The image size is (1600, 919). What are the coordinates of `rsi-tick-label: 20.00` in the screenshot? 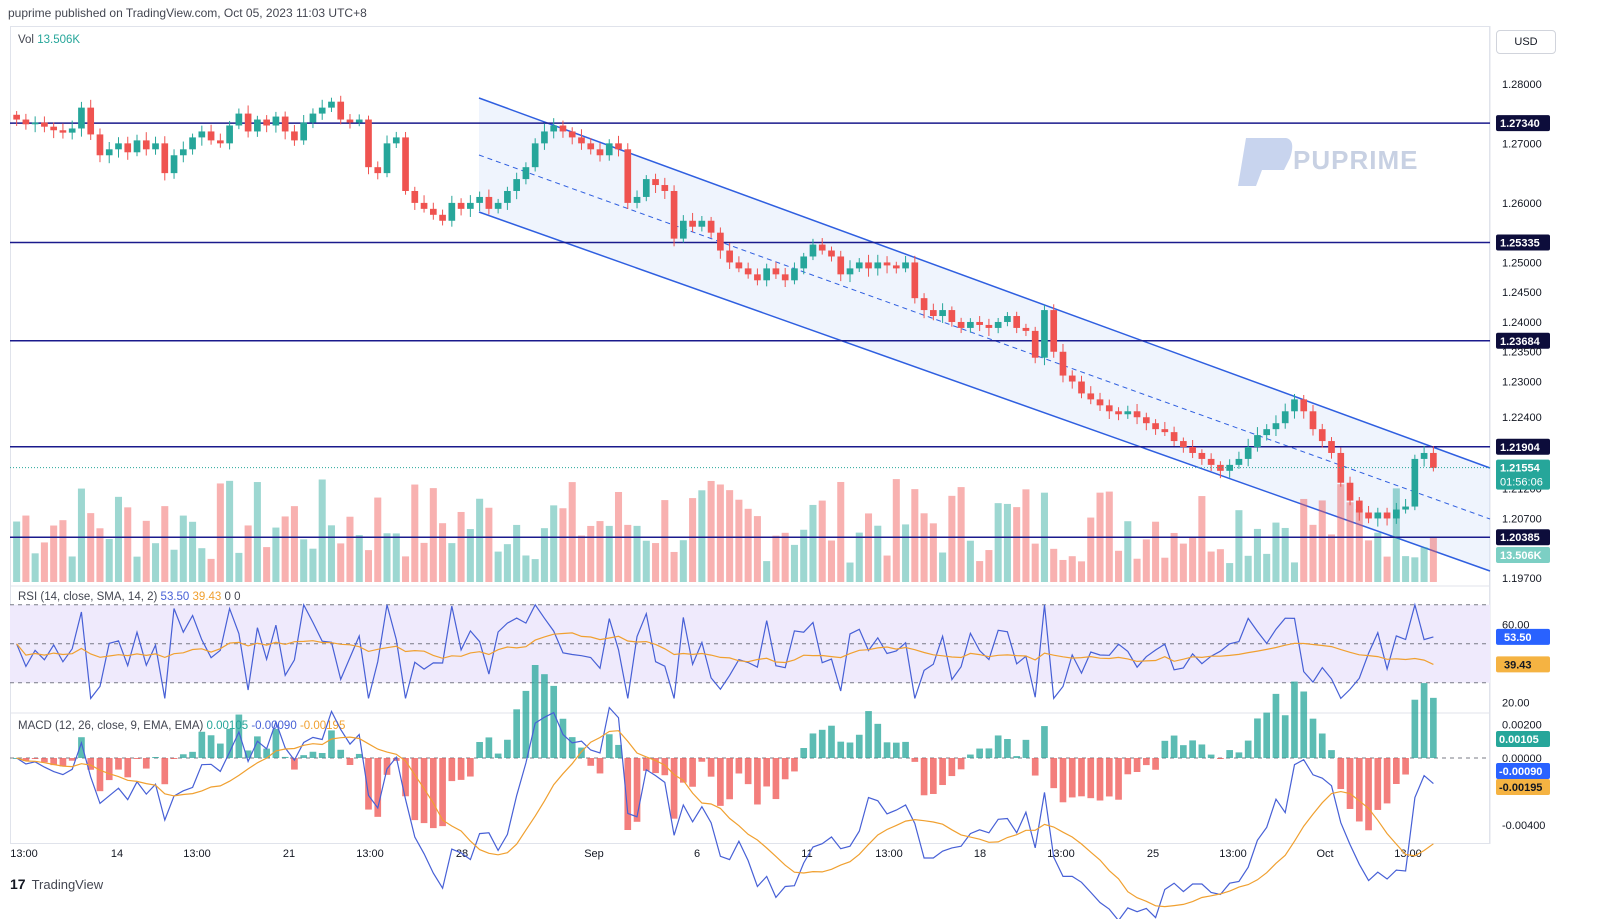 It's located at (1516, 703).